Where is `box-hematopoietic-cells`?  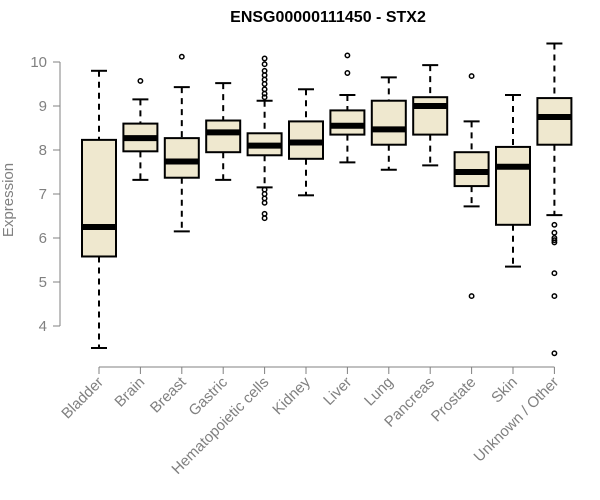
box-hematopoietic-cells is located at coordinates (264, 138).